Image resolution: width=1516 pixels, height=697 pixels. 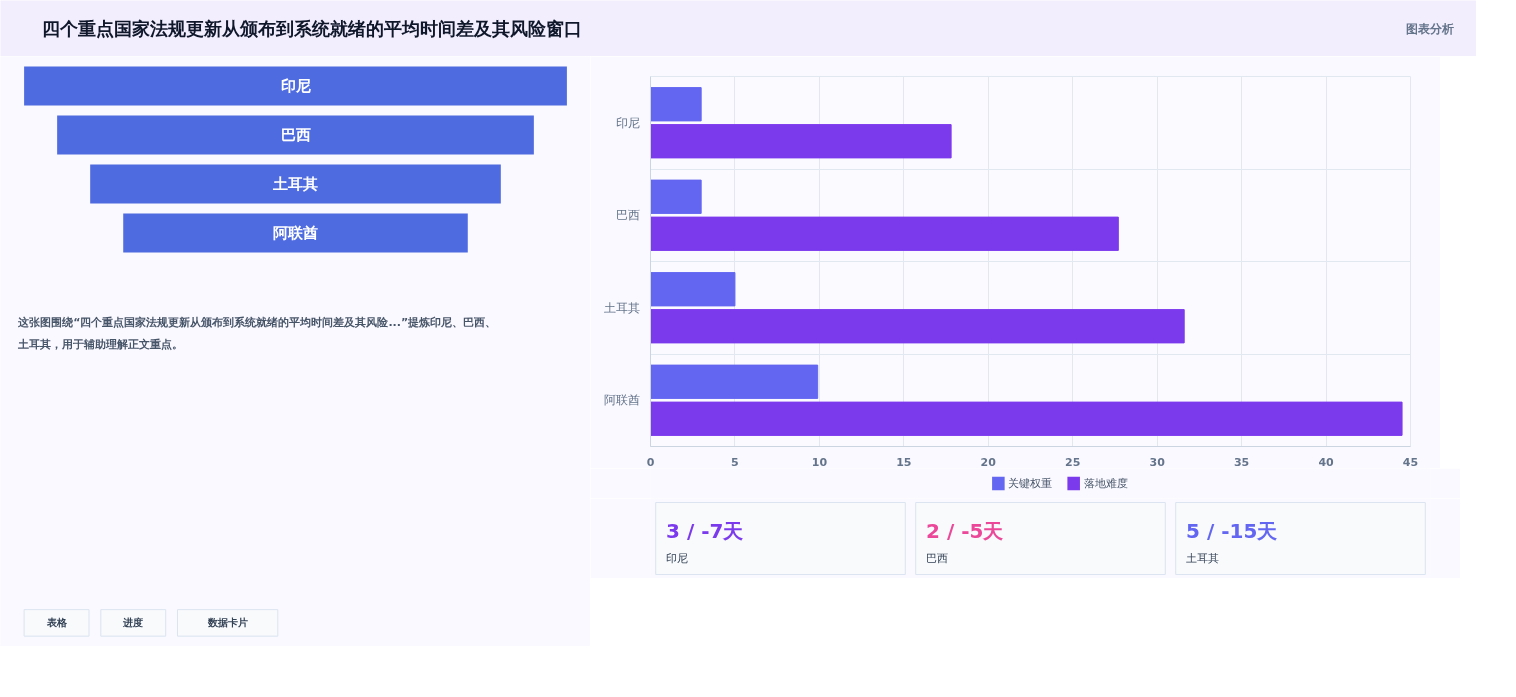 What do you see at coordinates (650, 462) in the screenshot?
I see `x-tick-label: 0` at bounding box center [650, 462].